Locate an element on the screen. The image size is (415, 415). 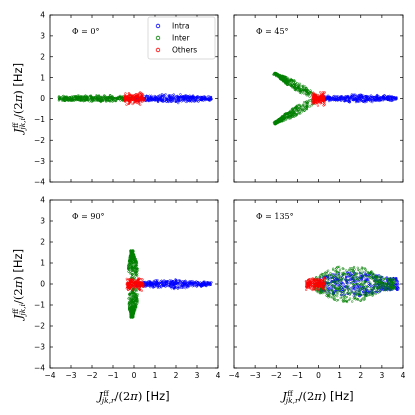
cloud-others is located at coordinates (134, 98).